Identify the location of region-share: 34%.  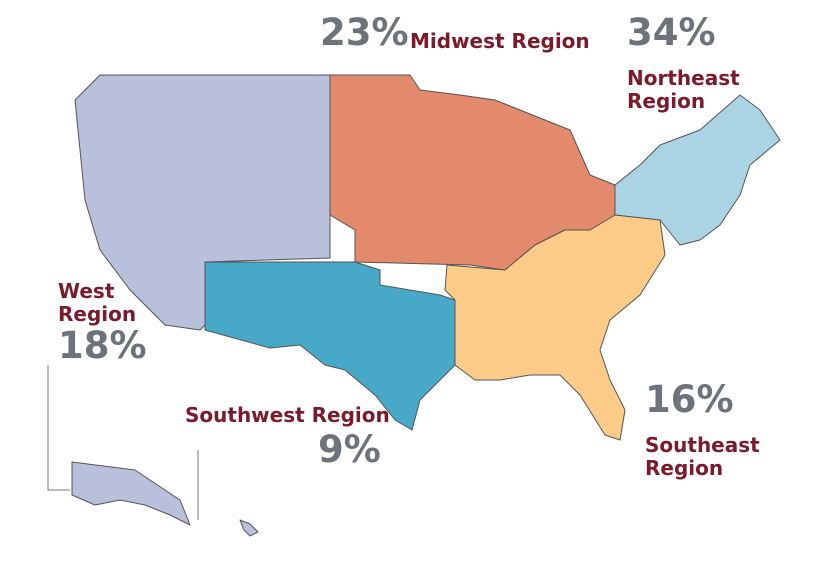
(671, 32).